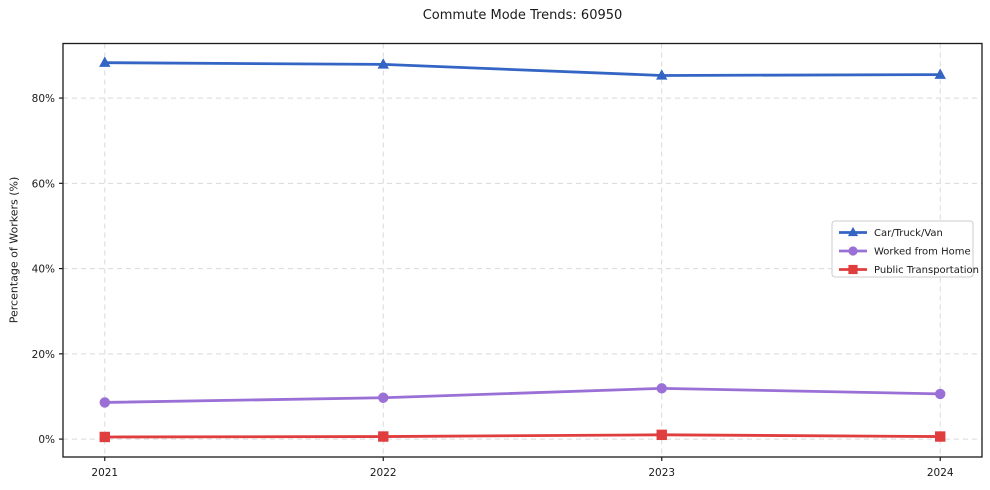 This screenshot has width=990, height=490. I want to click on x-tick-label: 2023, so click(661, 473).